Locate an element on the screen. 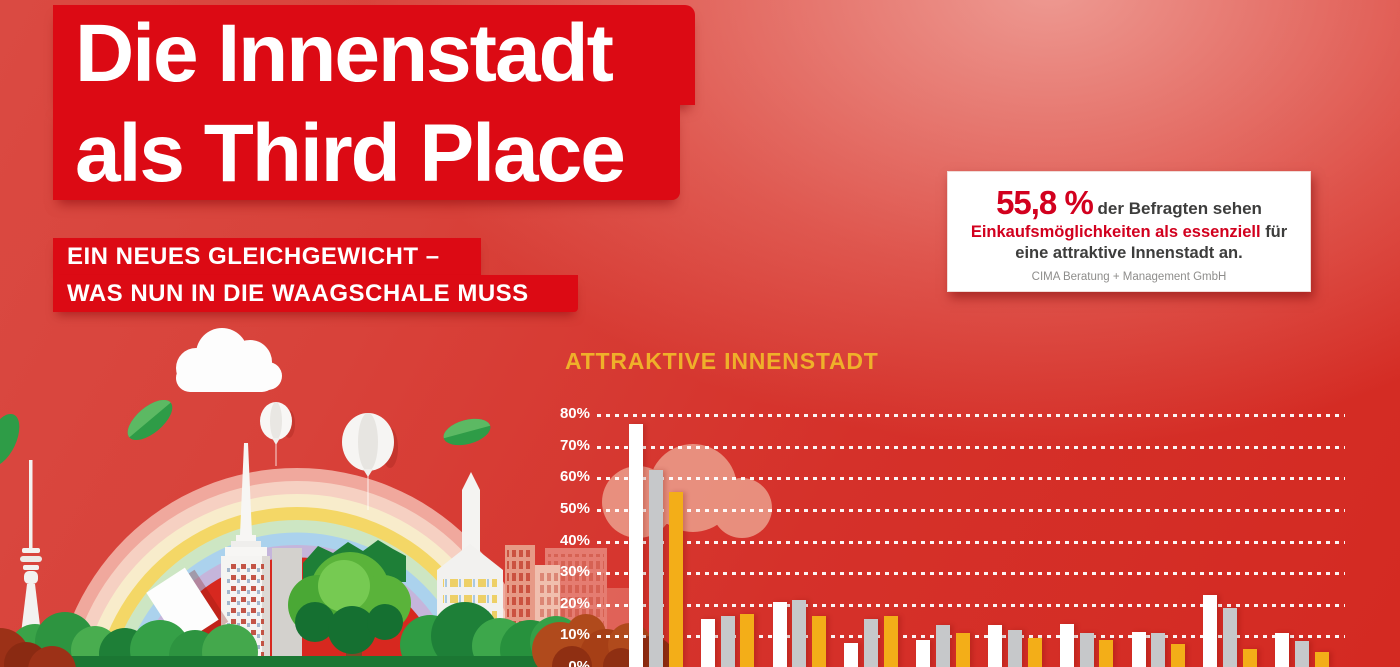  bar-yellow-group10 is located at coordinates (1321, 659).